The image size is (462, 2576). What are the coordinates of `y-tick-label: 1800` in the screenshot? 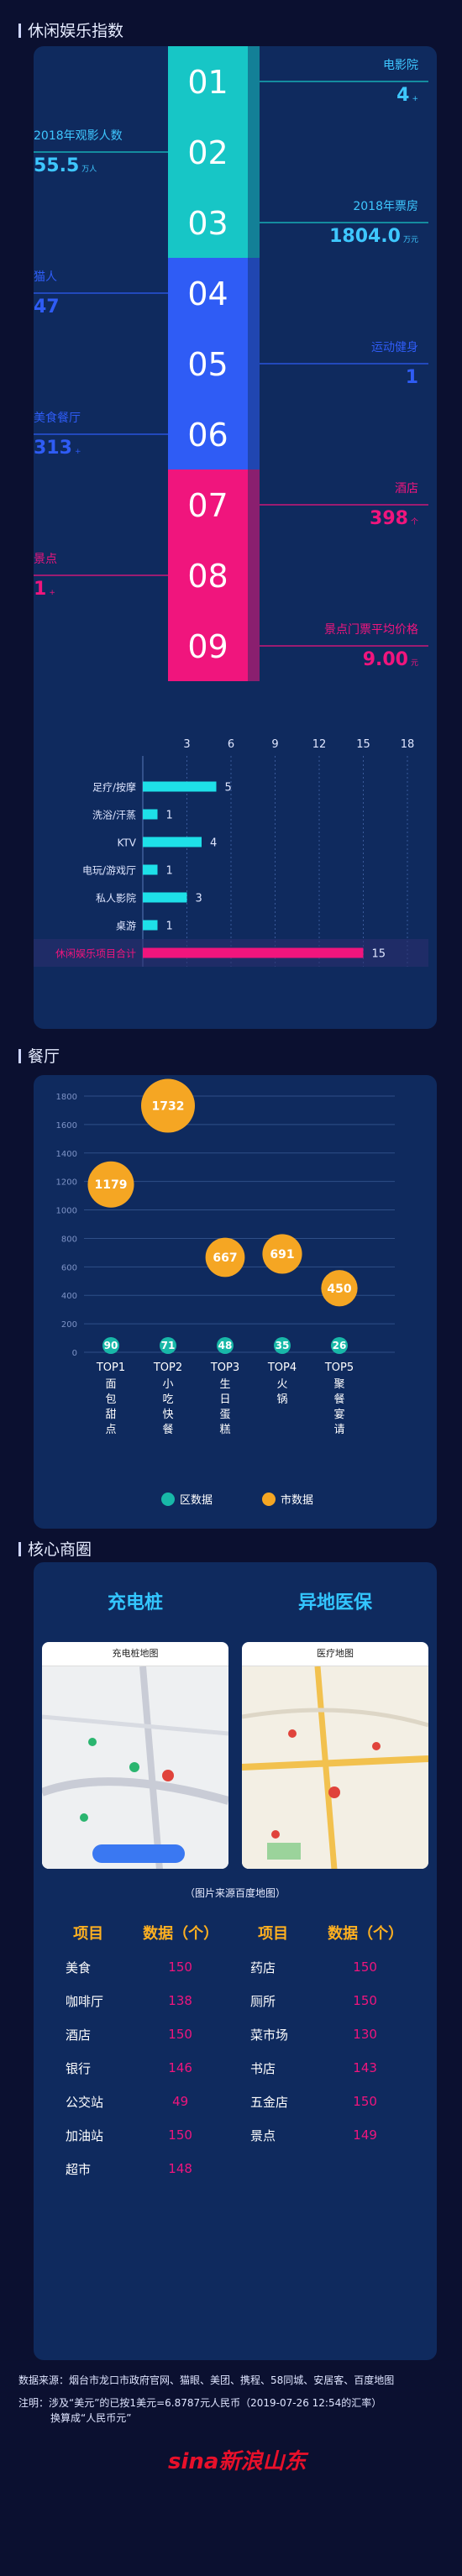 It's located at (66, 1097).